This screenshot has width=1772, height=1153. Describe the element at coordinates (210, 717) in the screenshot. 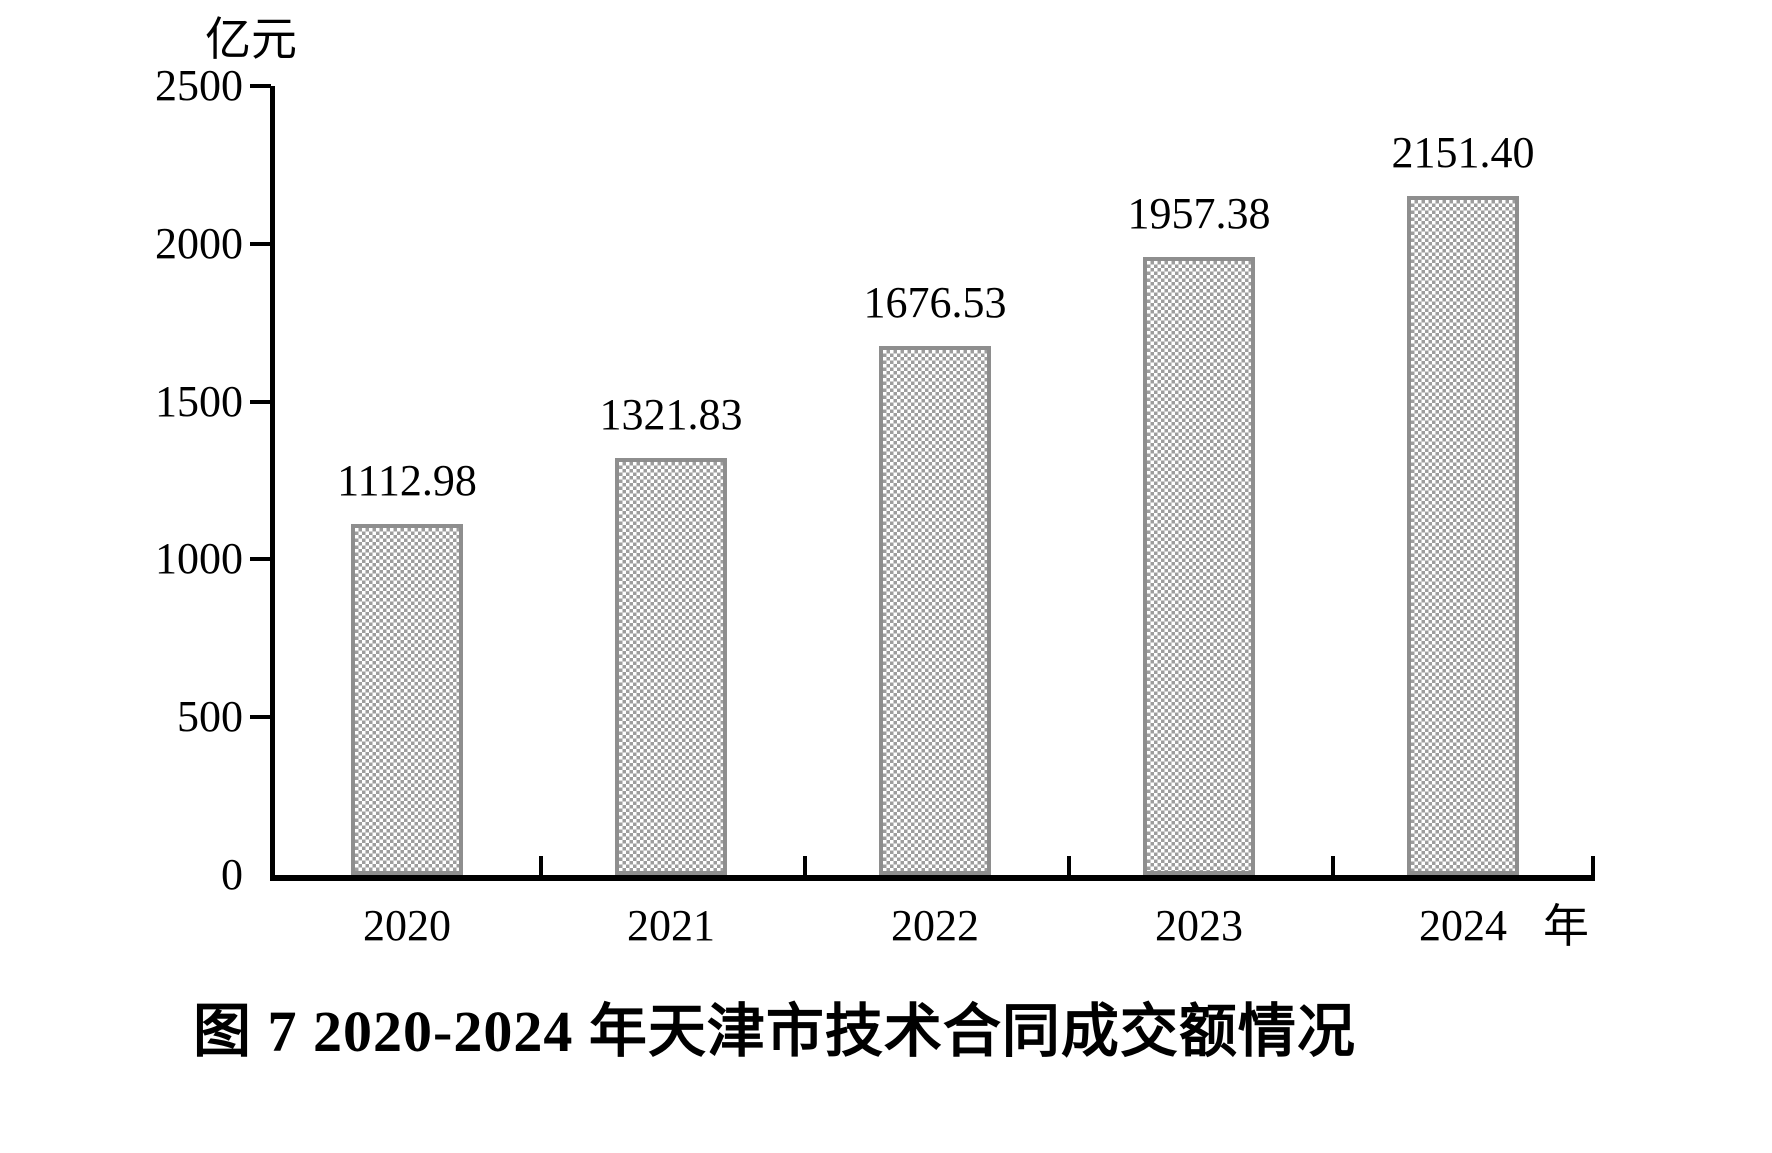

I see `y-tick-label-500: 500` at that location.